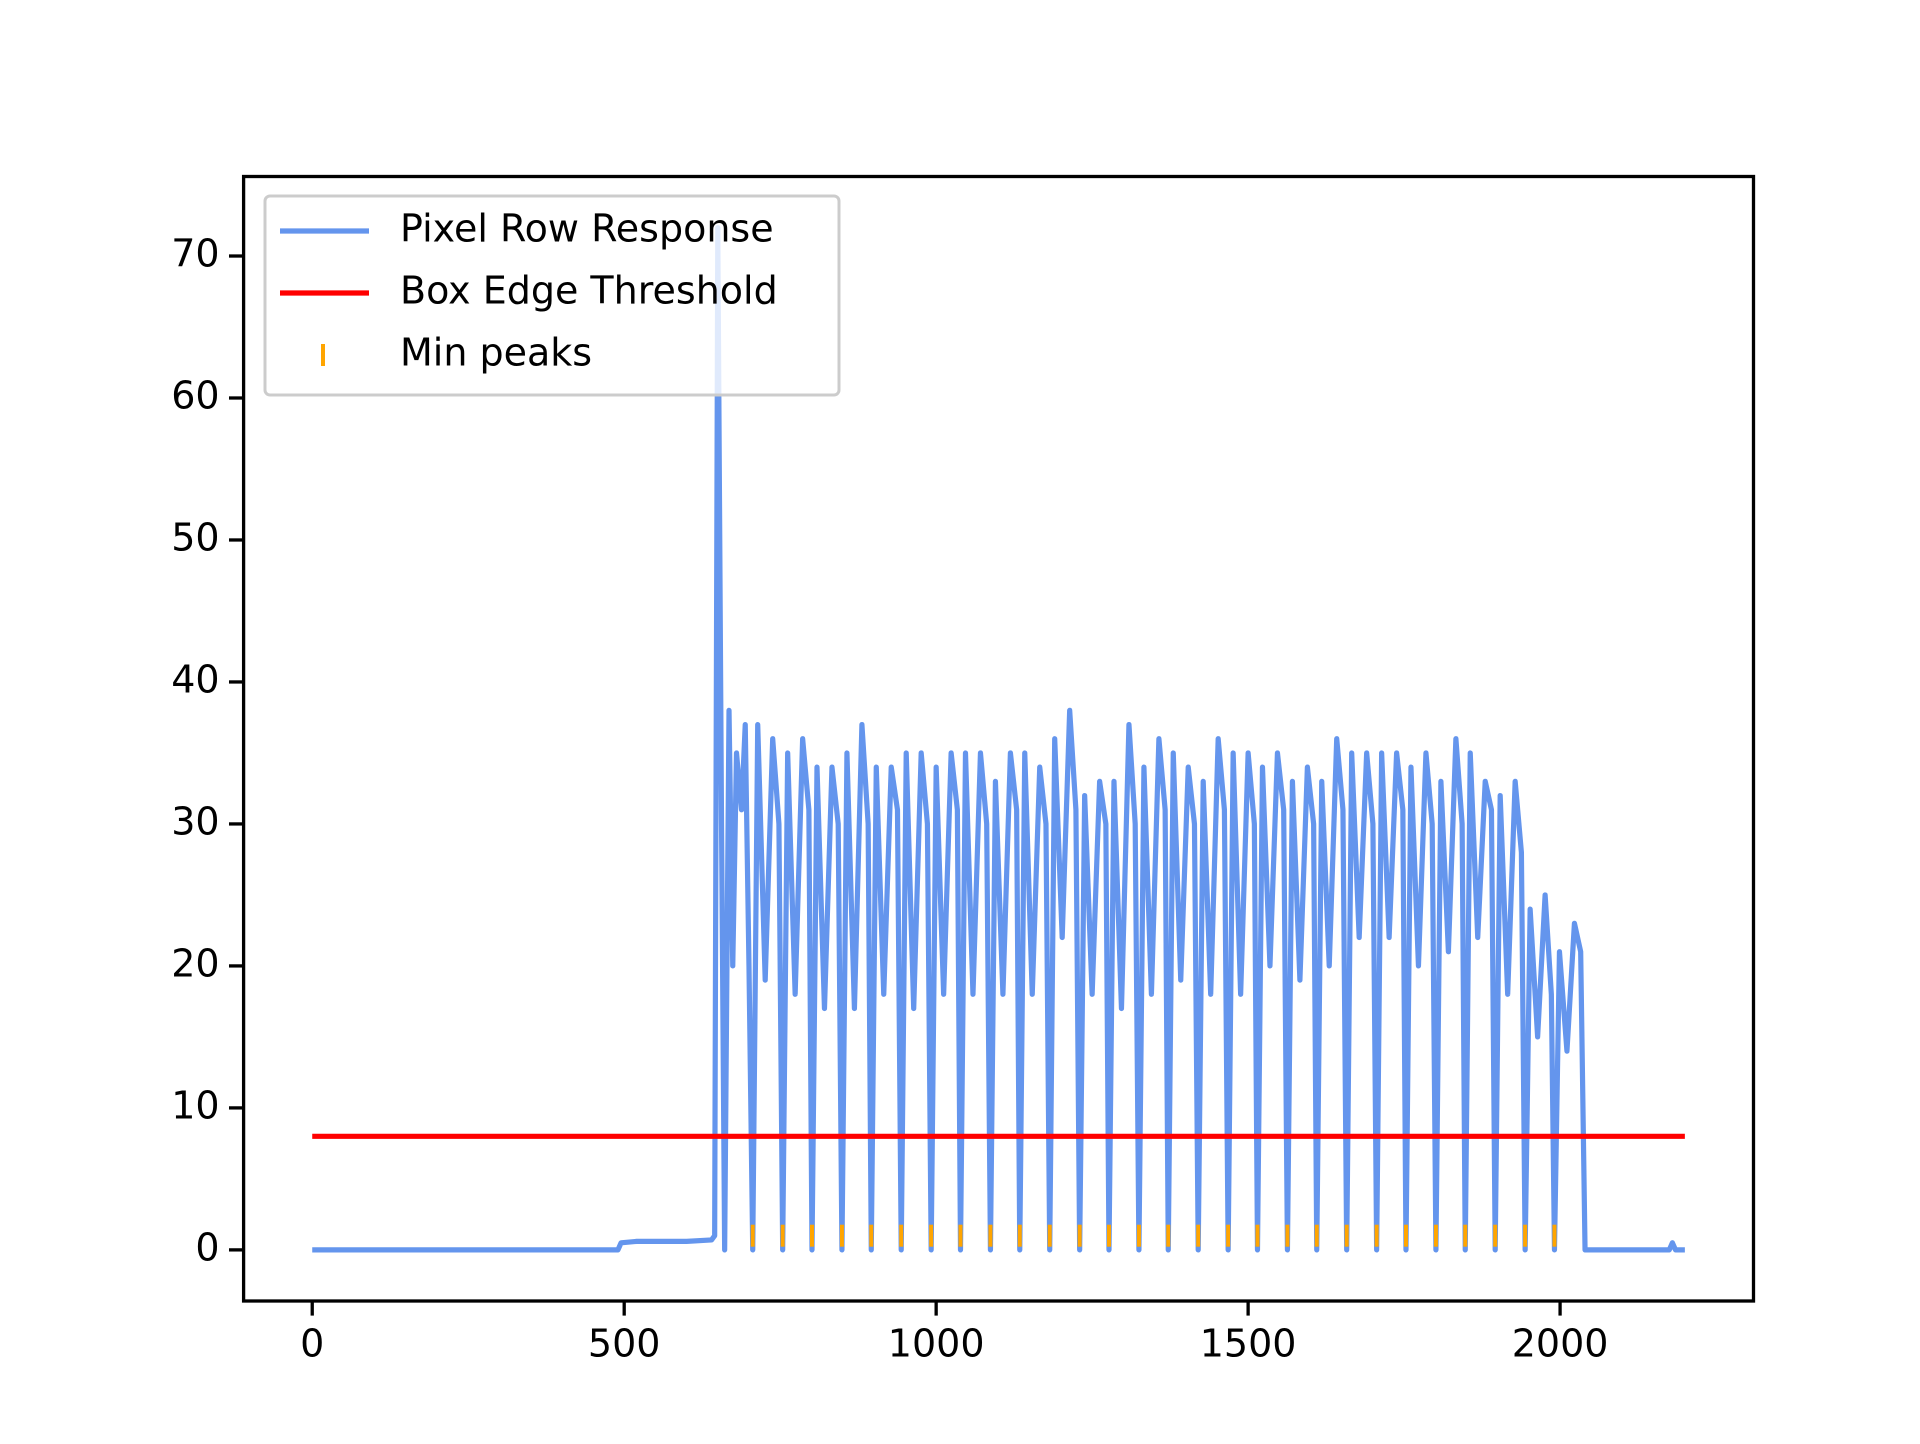 The height and width of the screenshot is (1444, 1920). Describe the element at coordinates (195, 821) in the screenshot. I see `y-tick-label: 30` at that location.